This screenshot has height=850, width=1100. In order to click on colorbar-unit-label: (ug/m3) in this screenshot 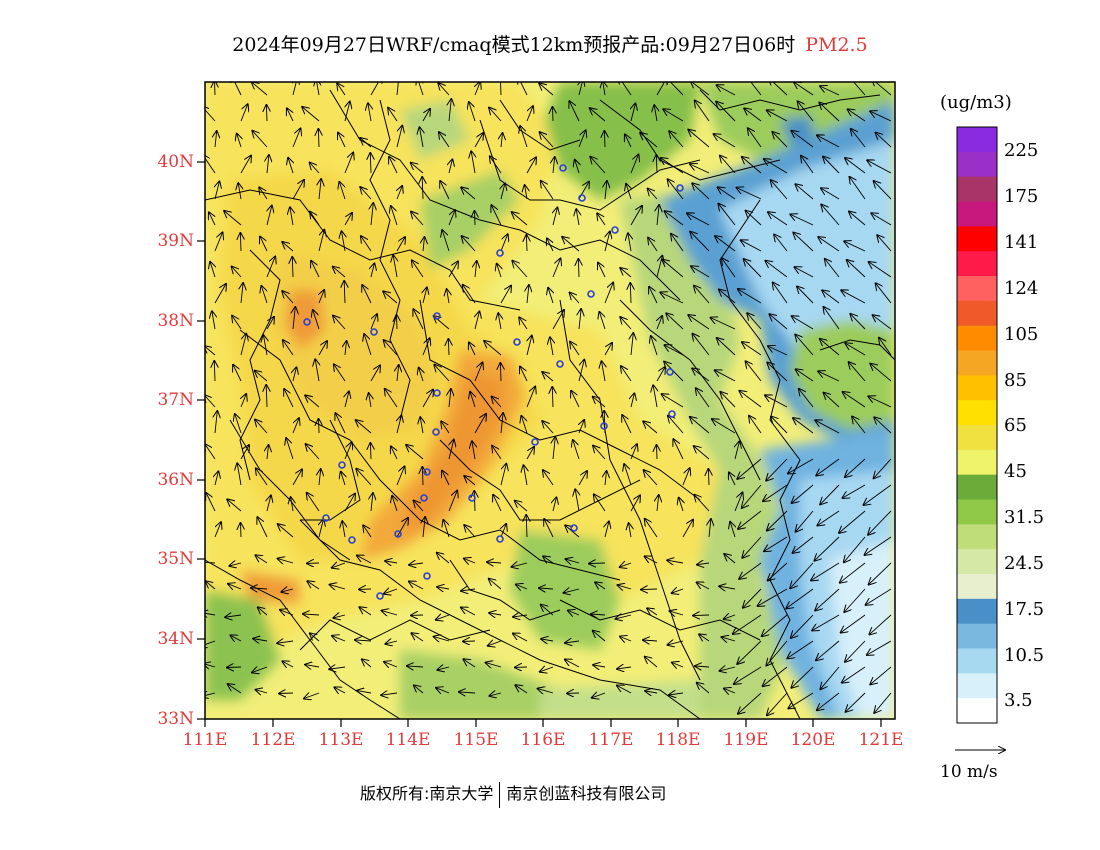, I will do `click(976, 102)`.